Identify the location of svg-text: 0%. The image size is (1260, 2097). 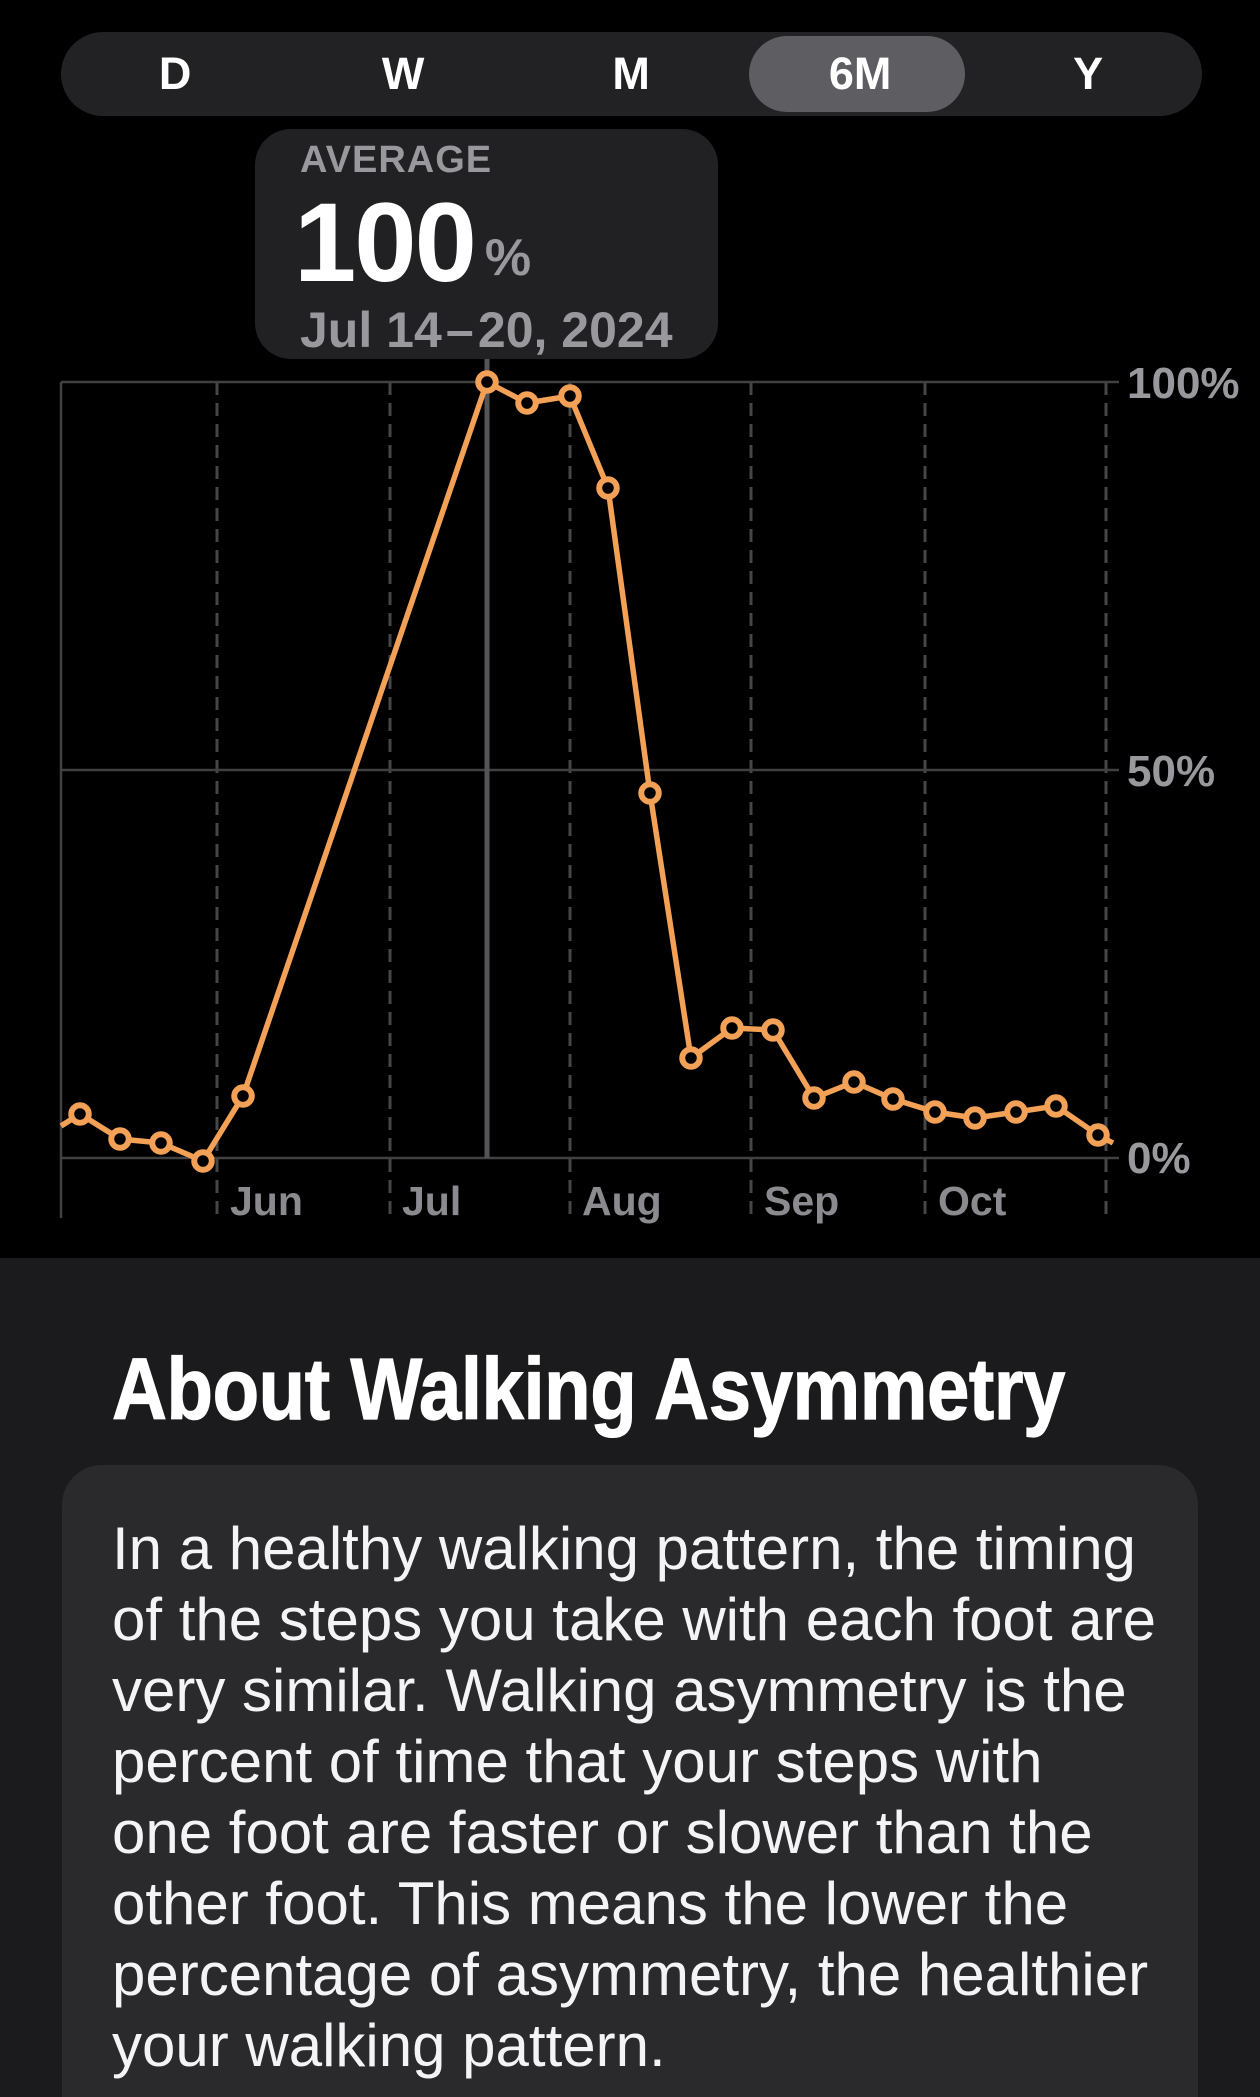
(1159, 1158).